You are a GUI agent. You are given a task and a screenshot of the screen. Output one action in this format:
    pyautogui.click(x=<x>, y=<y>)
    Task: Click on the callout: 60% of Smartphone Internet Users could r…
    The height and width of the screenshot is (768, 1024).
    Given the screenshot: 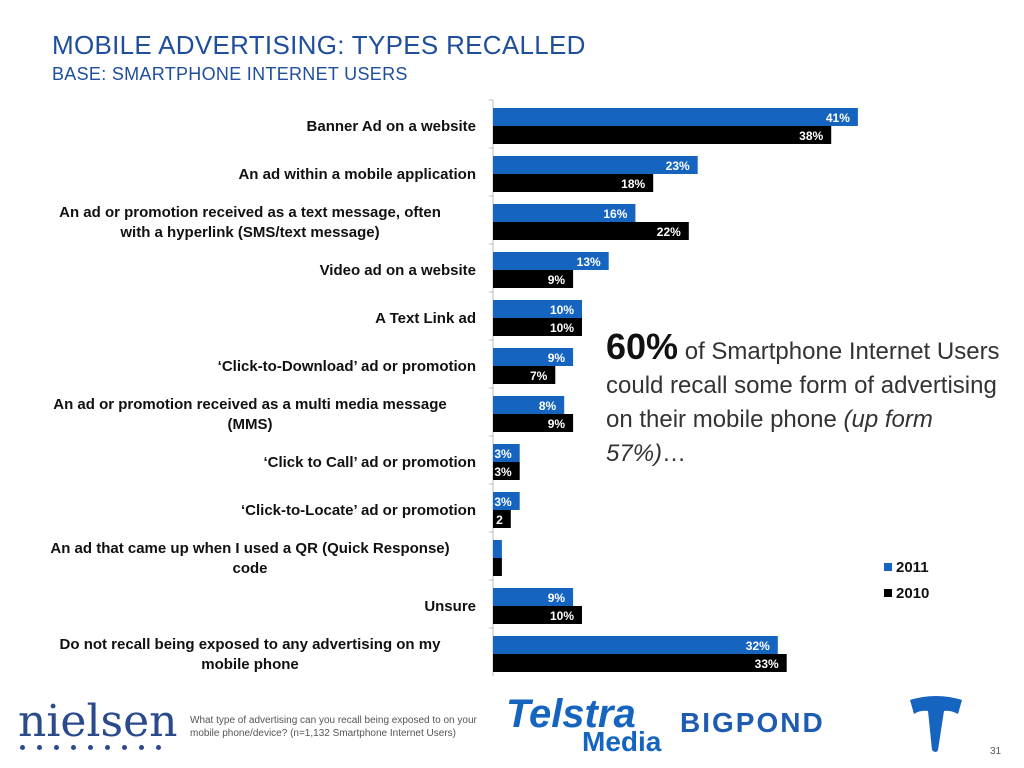 What is the action you would take?
    pyautogui.click(x=806, y=400)
    